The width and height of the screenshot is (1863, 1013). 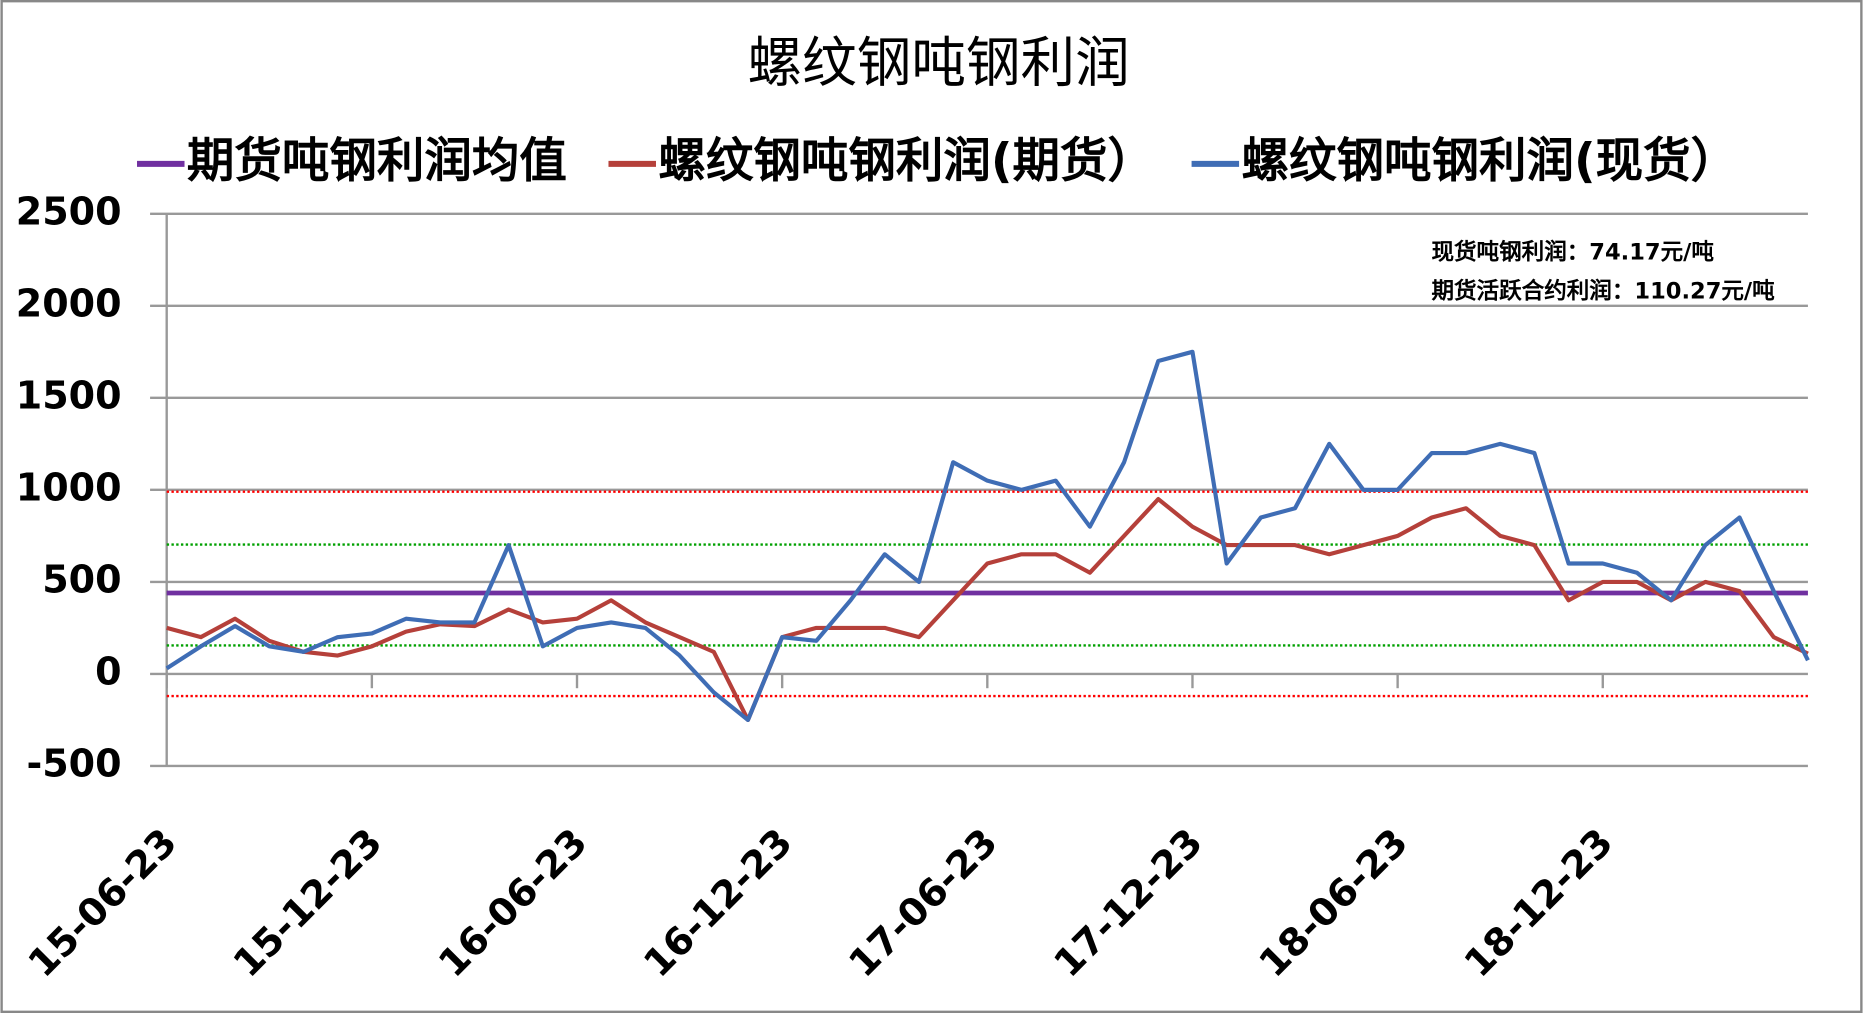 What do you see at coordinates (906, 161) in the screenshot?
I see `legend-label: 螺纹钢吨钢利润(期货）` at bounding box center [906, 161].